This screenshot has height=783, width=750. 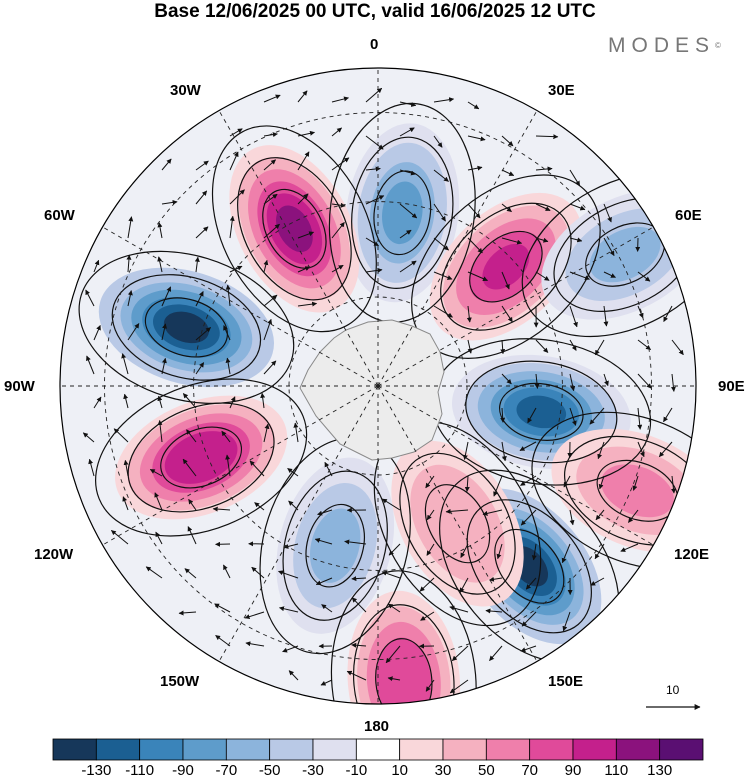 What do you see at coordinates (19, 386) in the screenshot?
I see `label-lon-90w: 90W` at bounding box center [19, 386].